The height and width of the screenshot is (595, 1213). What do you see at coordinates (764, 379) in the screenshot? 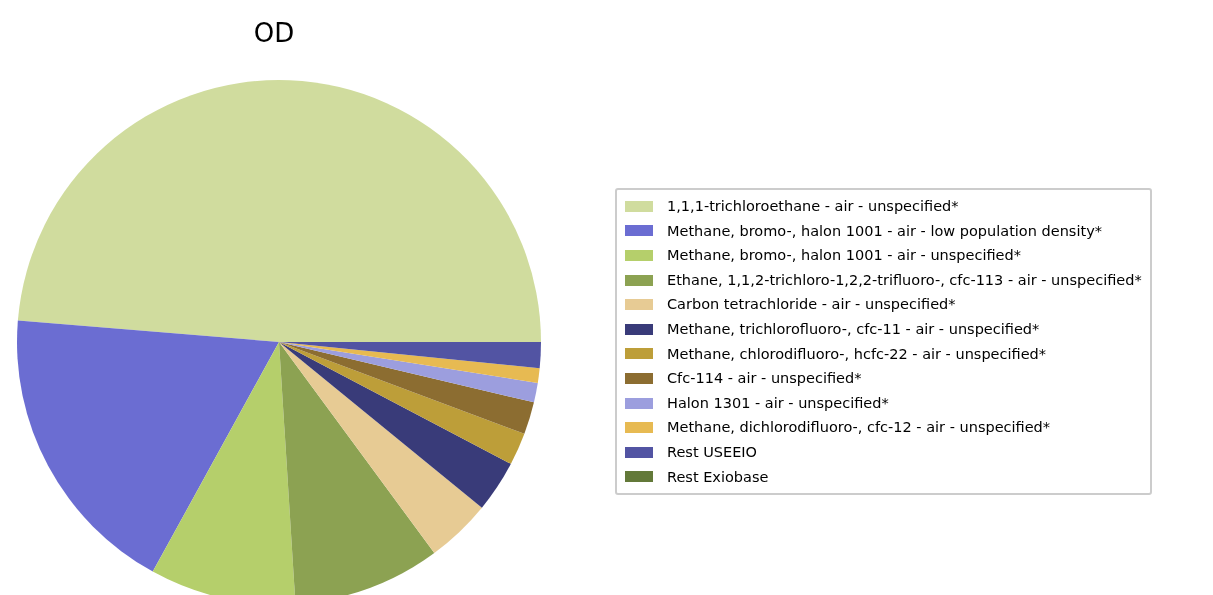
I see `legend-label: Cfc-114 - air - unspecified*` at bounding box center [764, 379].